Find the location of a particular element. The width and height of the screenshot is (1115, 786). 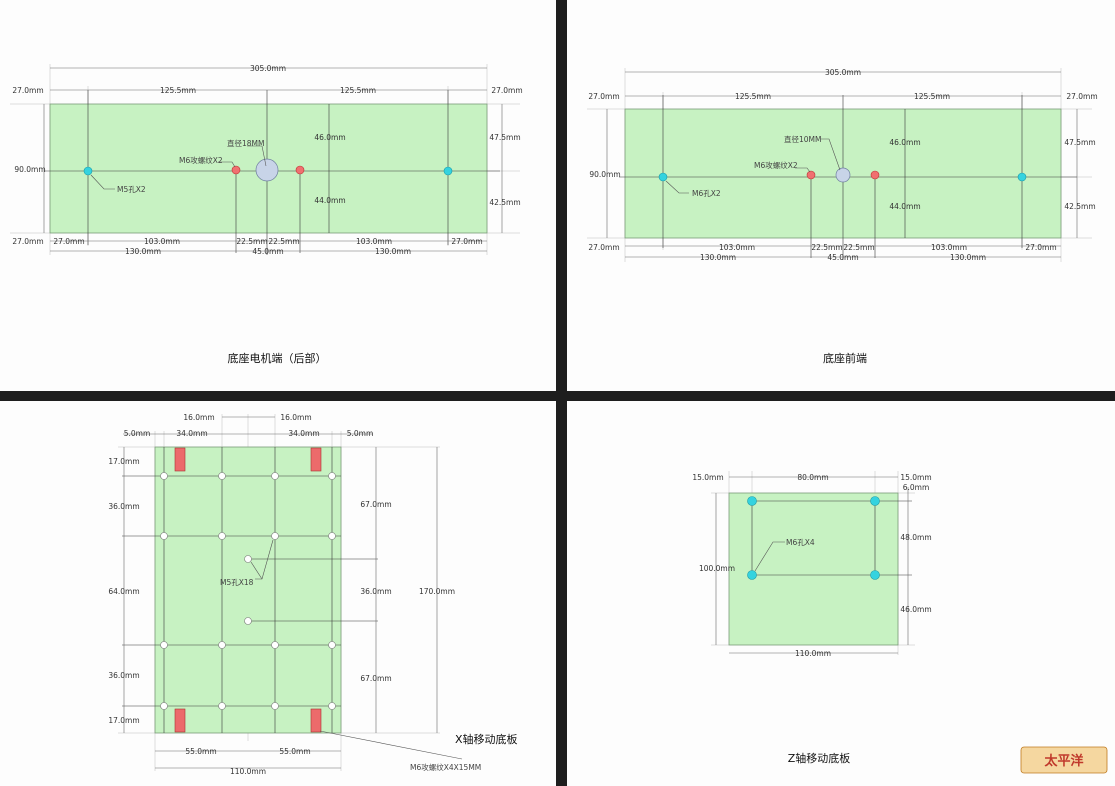

dim-b1-b: 103.0mm is located at coordinates (162, 241).